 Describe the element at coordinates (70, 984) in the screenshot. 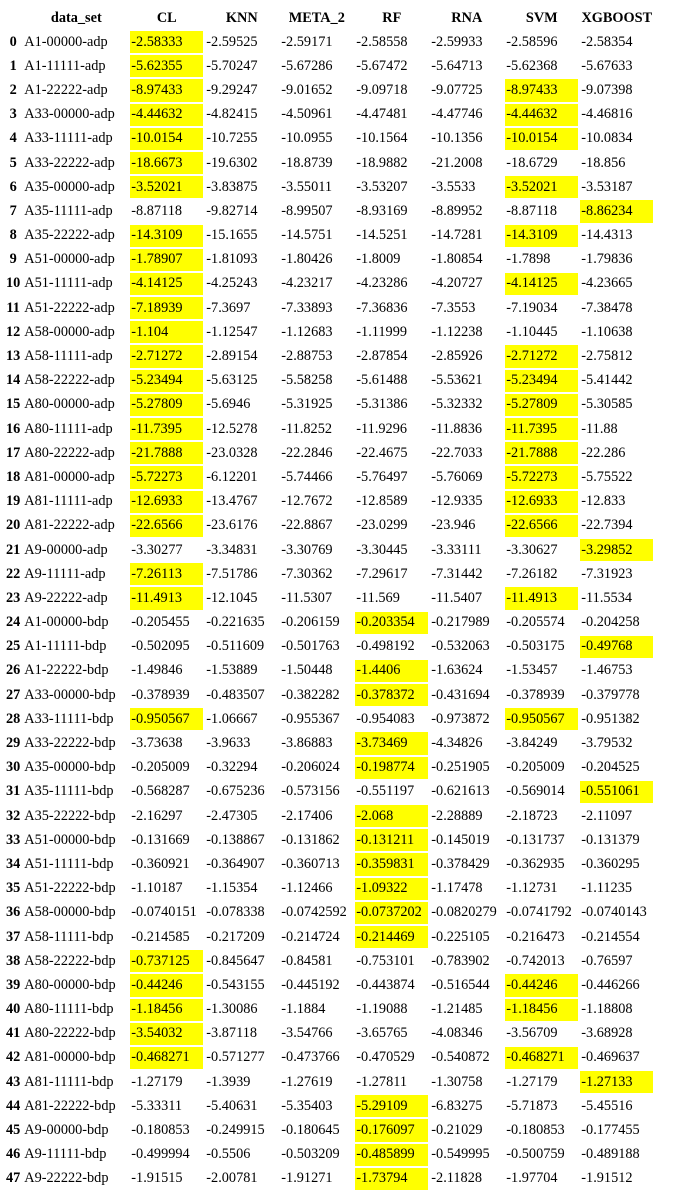

I see `data-set-cell: A80-00000-bdp` at that location.